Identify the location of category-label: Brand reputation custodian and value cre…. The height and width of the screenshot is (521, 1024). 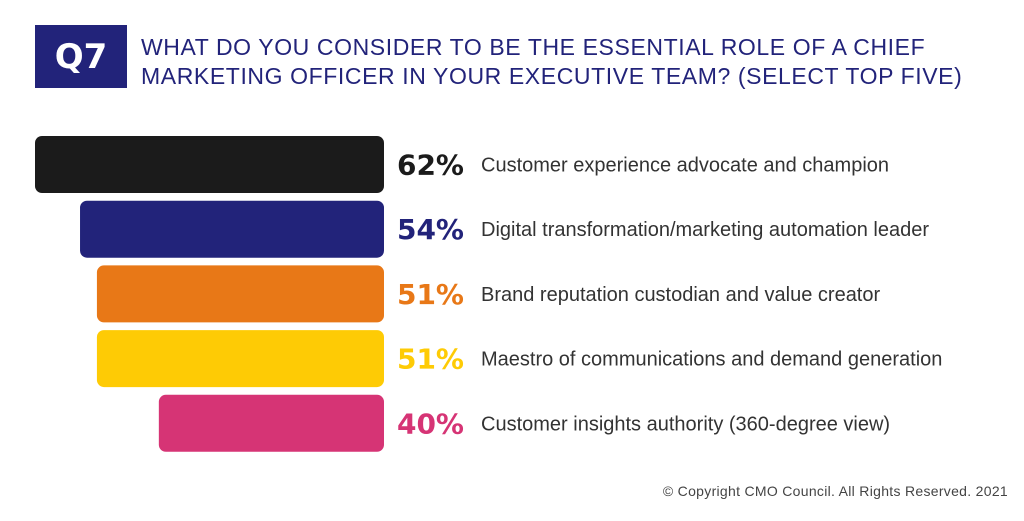
(680, 295).